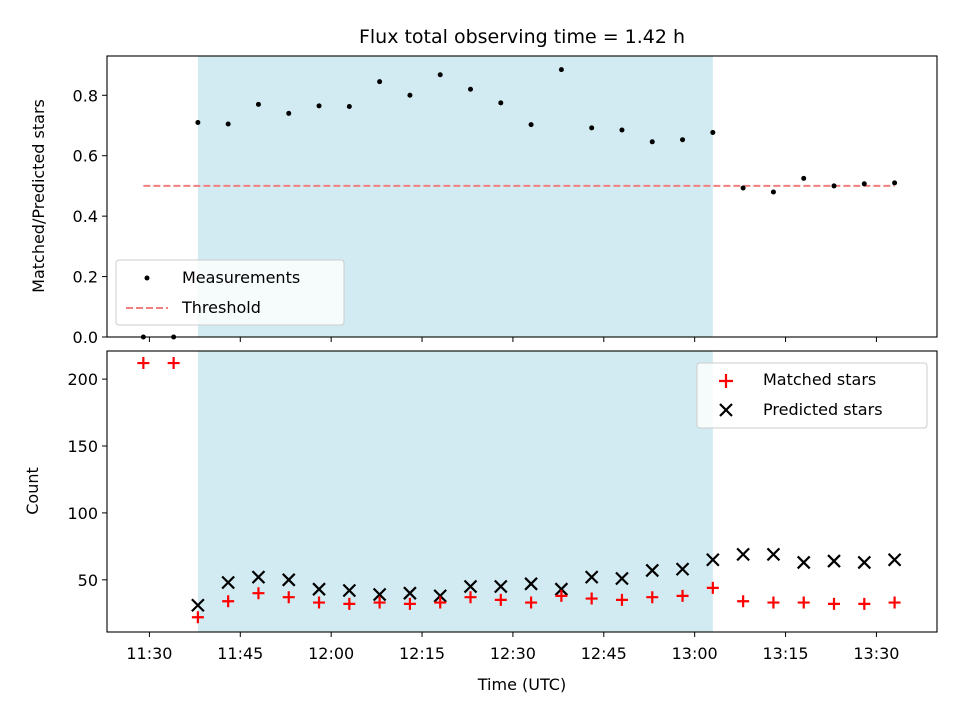  Describe the element at coordinates (85, 156) in the screenshot. I see `top-y-tick-label: 0.6` at that location.